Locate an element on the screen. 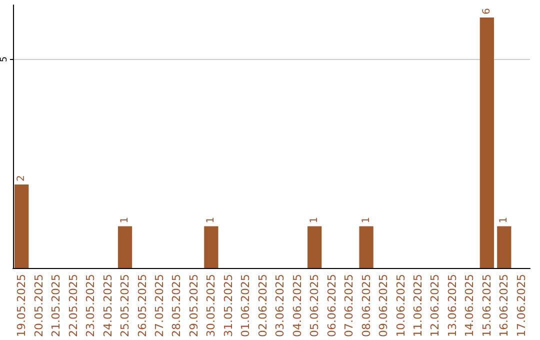 Image resolution: width=540 pixels, height=340 pixels. x-tick-label: 31.05.2025 is located at coordinates (228, 306).